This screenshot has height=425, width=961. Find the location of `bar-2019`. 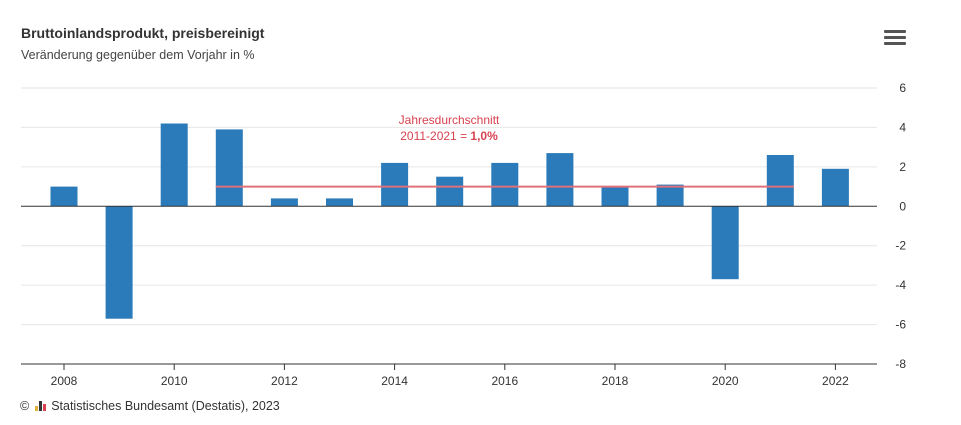

bar-2019 is located at coordinates (670, 195).